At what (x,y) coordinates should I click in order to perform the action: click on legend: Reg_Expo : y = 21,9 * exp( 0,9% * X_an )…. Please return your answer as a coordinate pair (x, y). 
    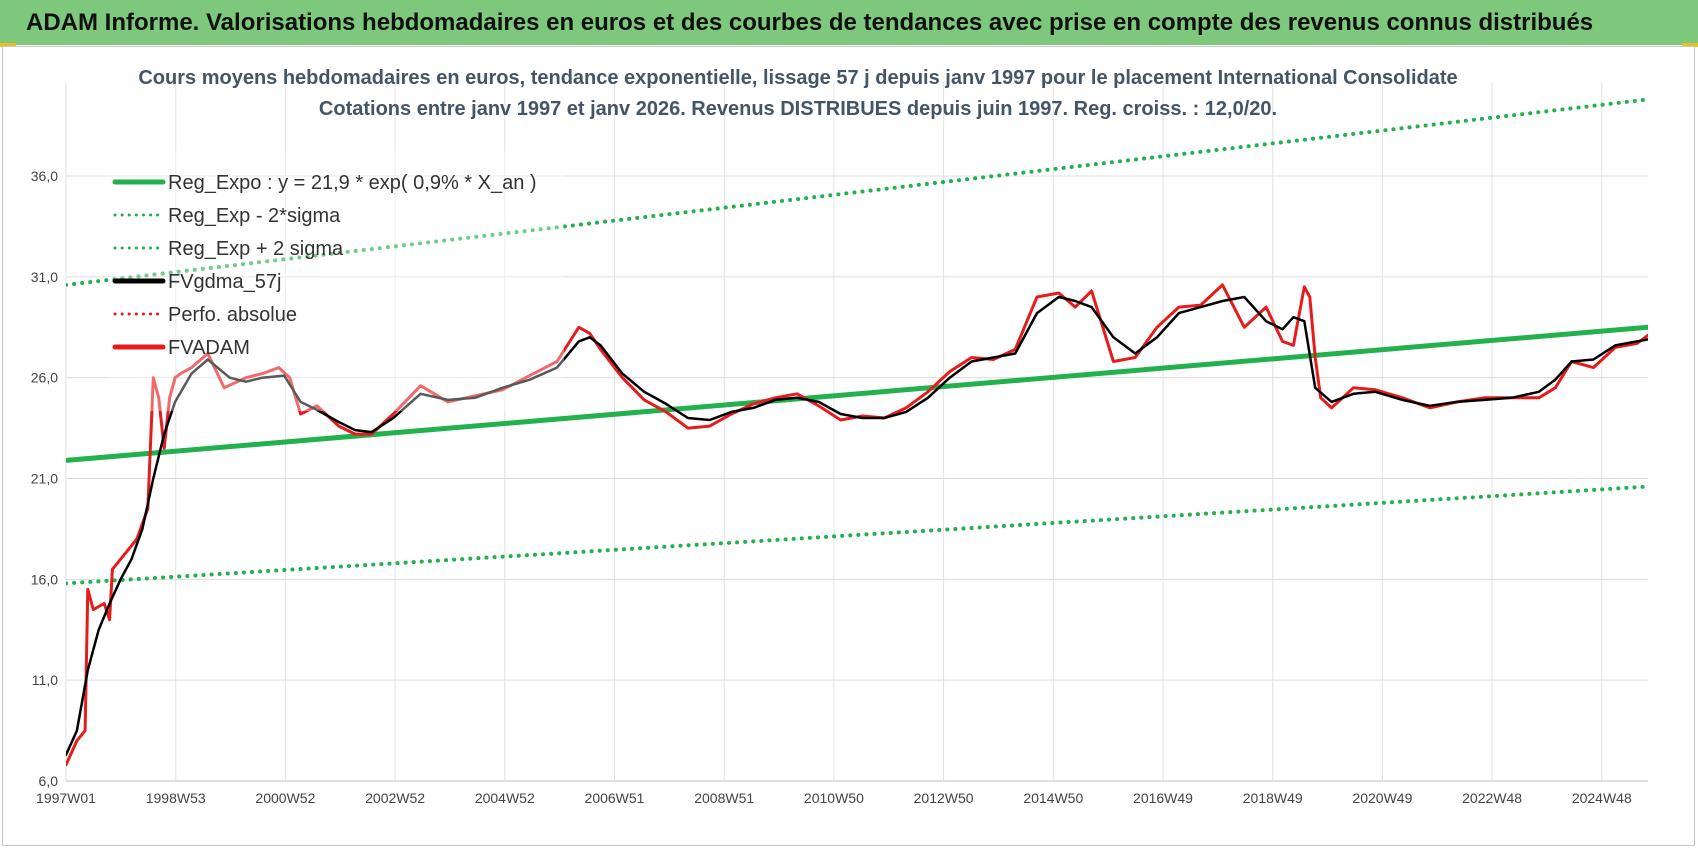
    Looking at the image, I should click on (324, 265).